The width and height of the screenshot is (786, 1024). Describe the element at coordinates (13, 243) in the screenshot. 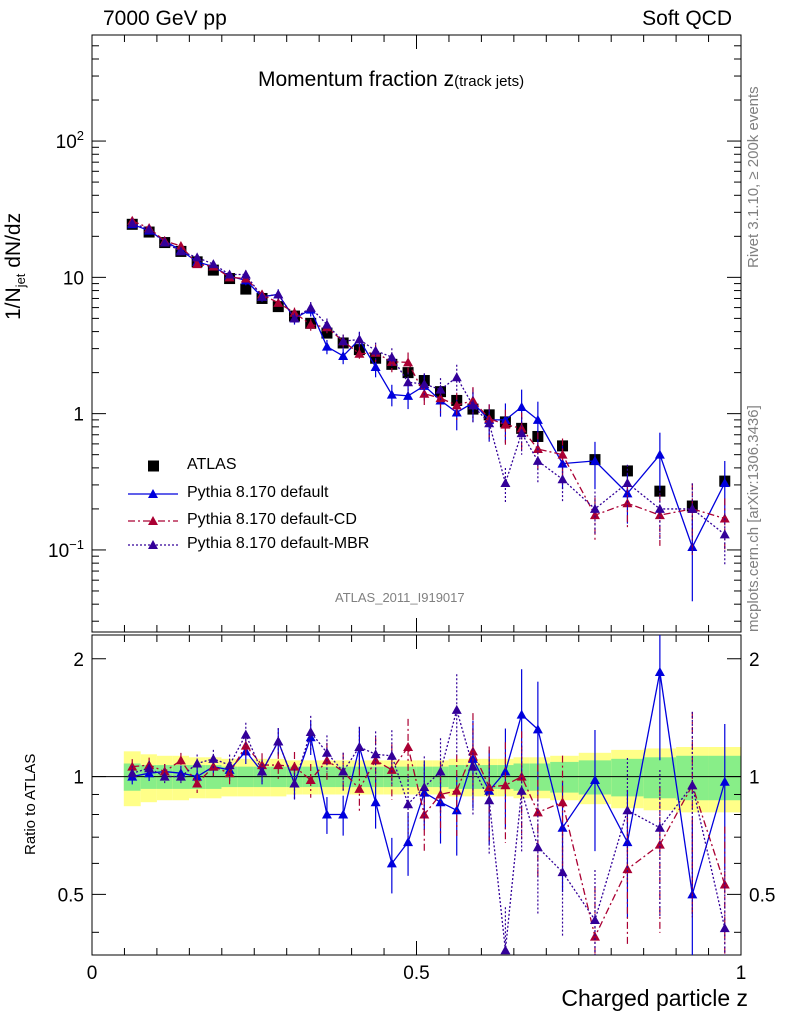

I see `y-axis-label-post: dN/dz` at that location.